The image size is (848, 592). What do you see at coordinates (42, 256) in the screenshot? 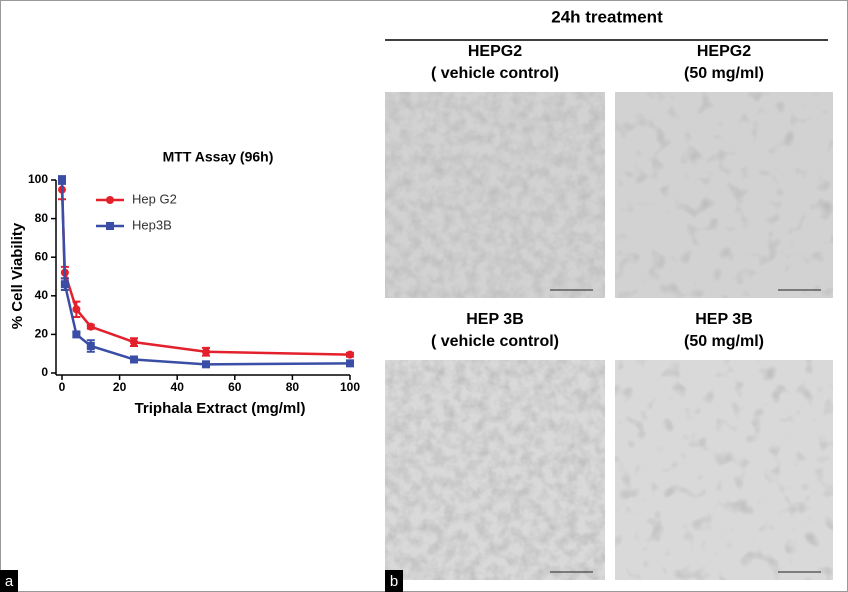
I see `y-tick-label: 60` at bounding box center [42, 256].